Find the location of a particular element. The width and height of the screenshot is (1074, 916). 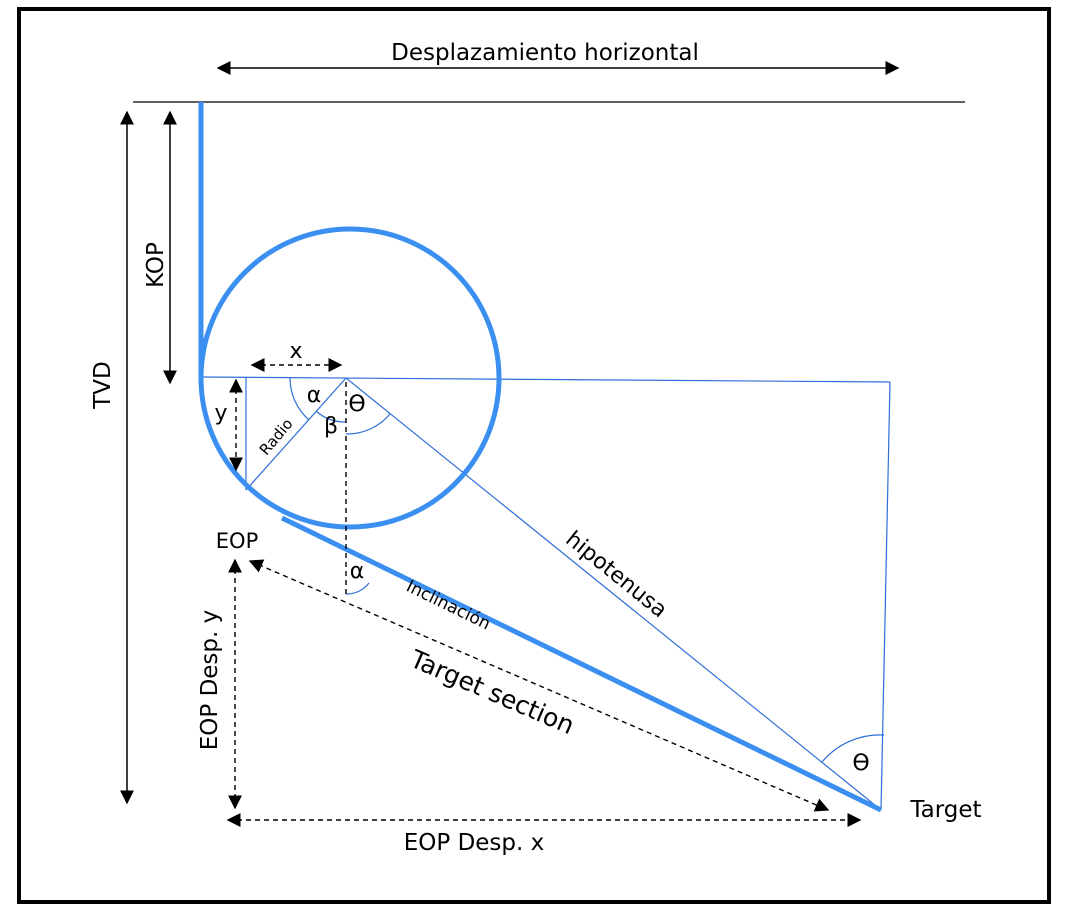

alpha-arc-top is located at coordinates (299, 399).